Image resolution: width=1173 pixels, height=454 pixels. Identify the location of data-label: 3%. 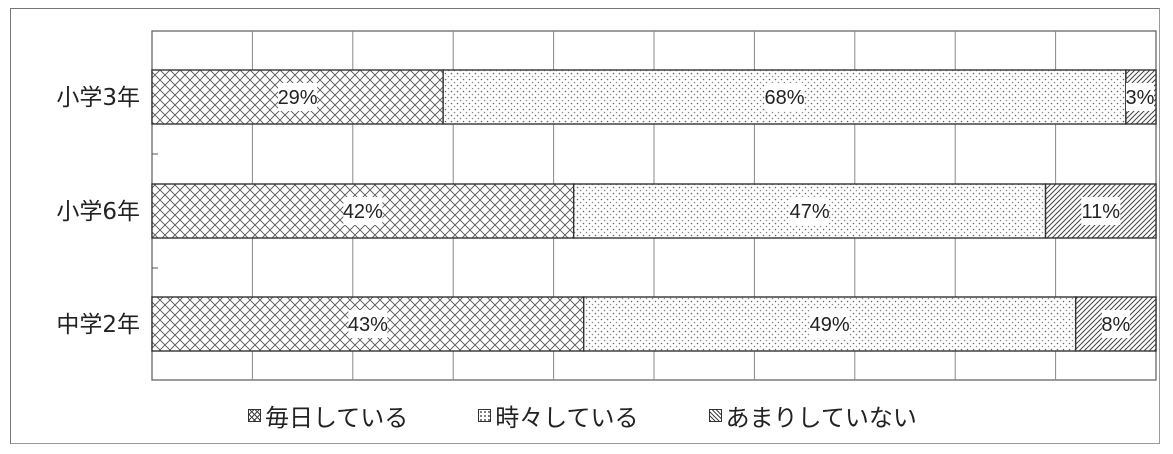
(1140, 98).